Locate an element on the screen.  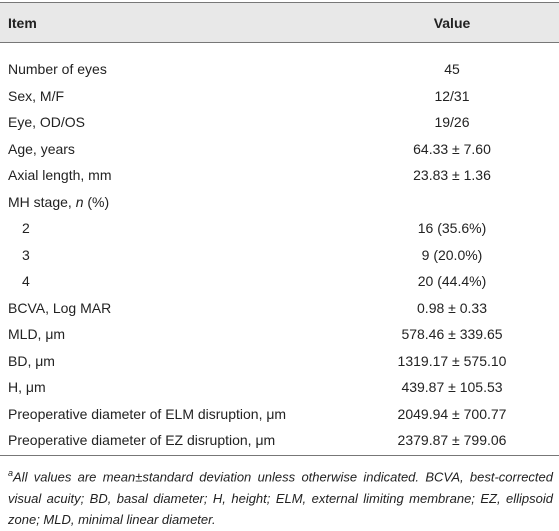
table-row: BCVA, Log MAR 0.98 ± 0.33 is located at coordinates (279, 308).